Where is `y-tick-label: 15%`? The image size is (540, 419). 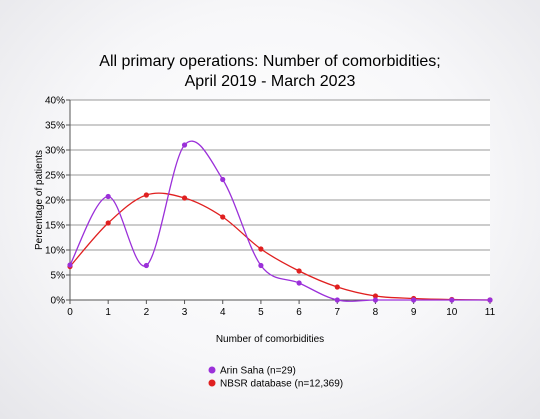 y-tick-label: 15% is located at coordinates (55, 226).